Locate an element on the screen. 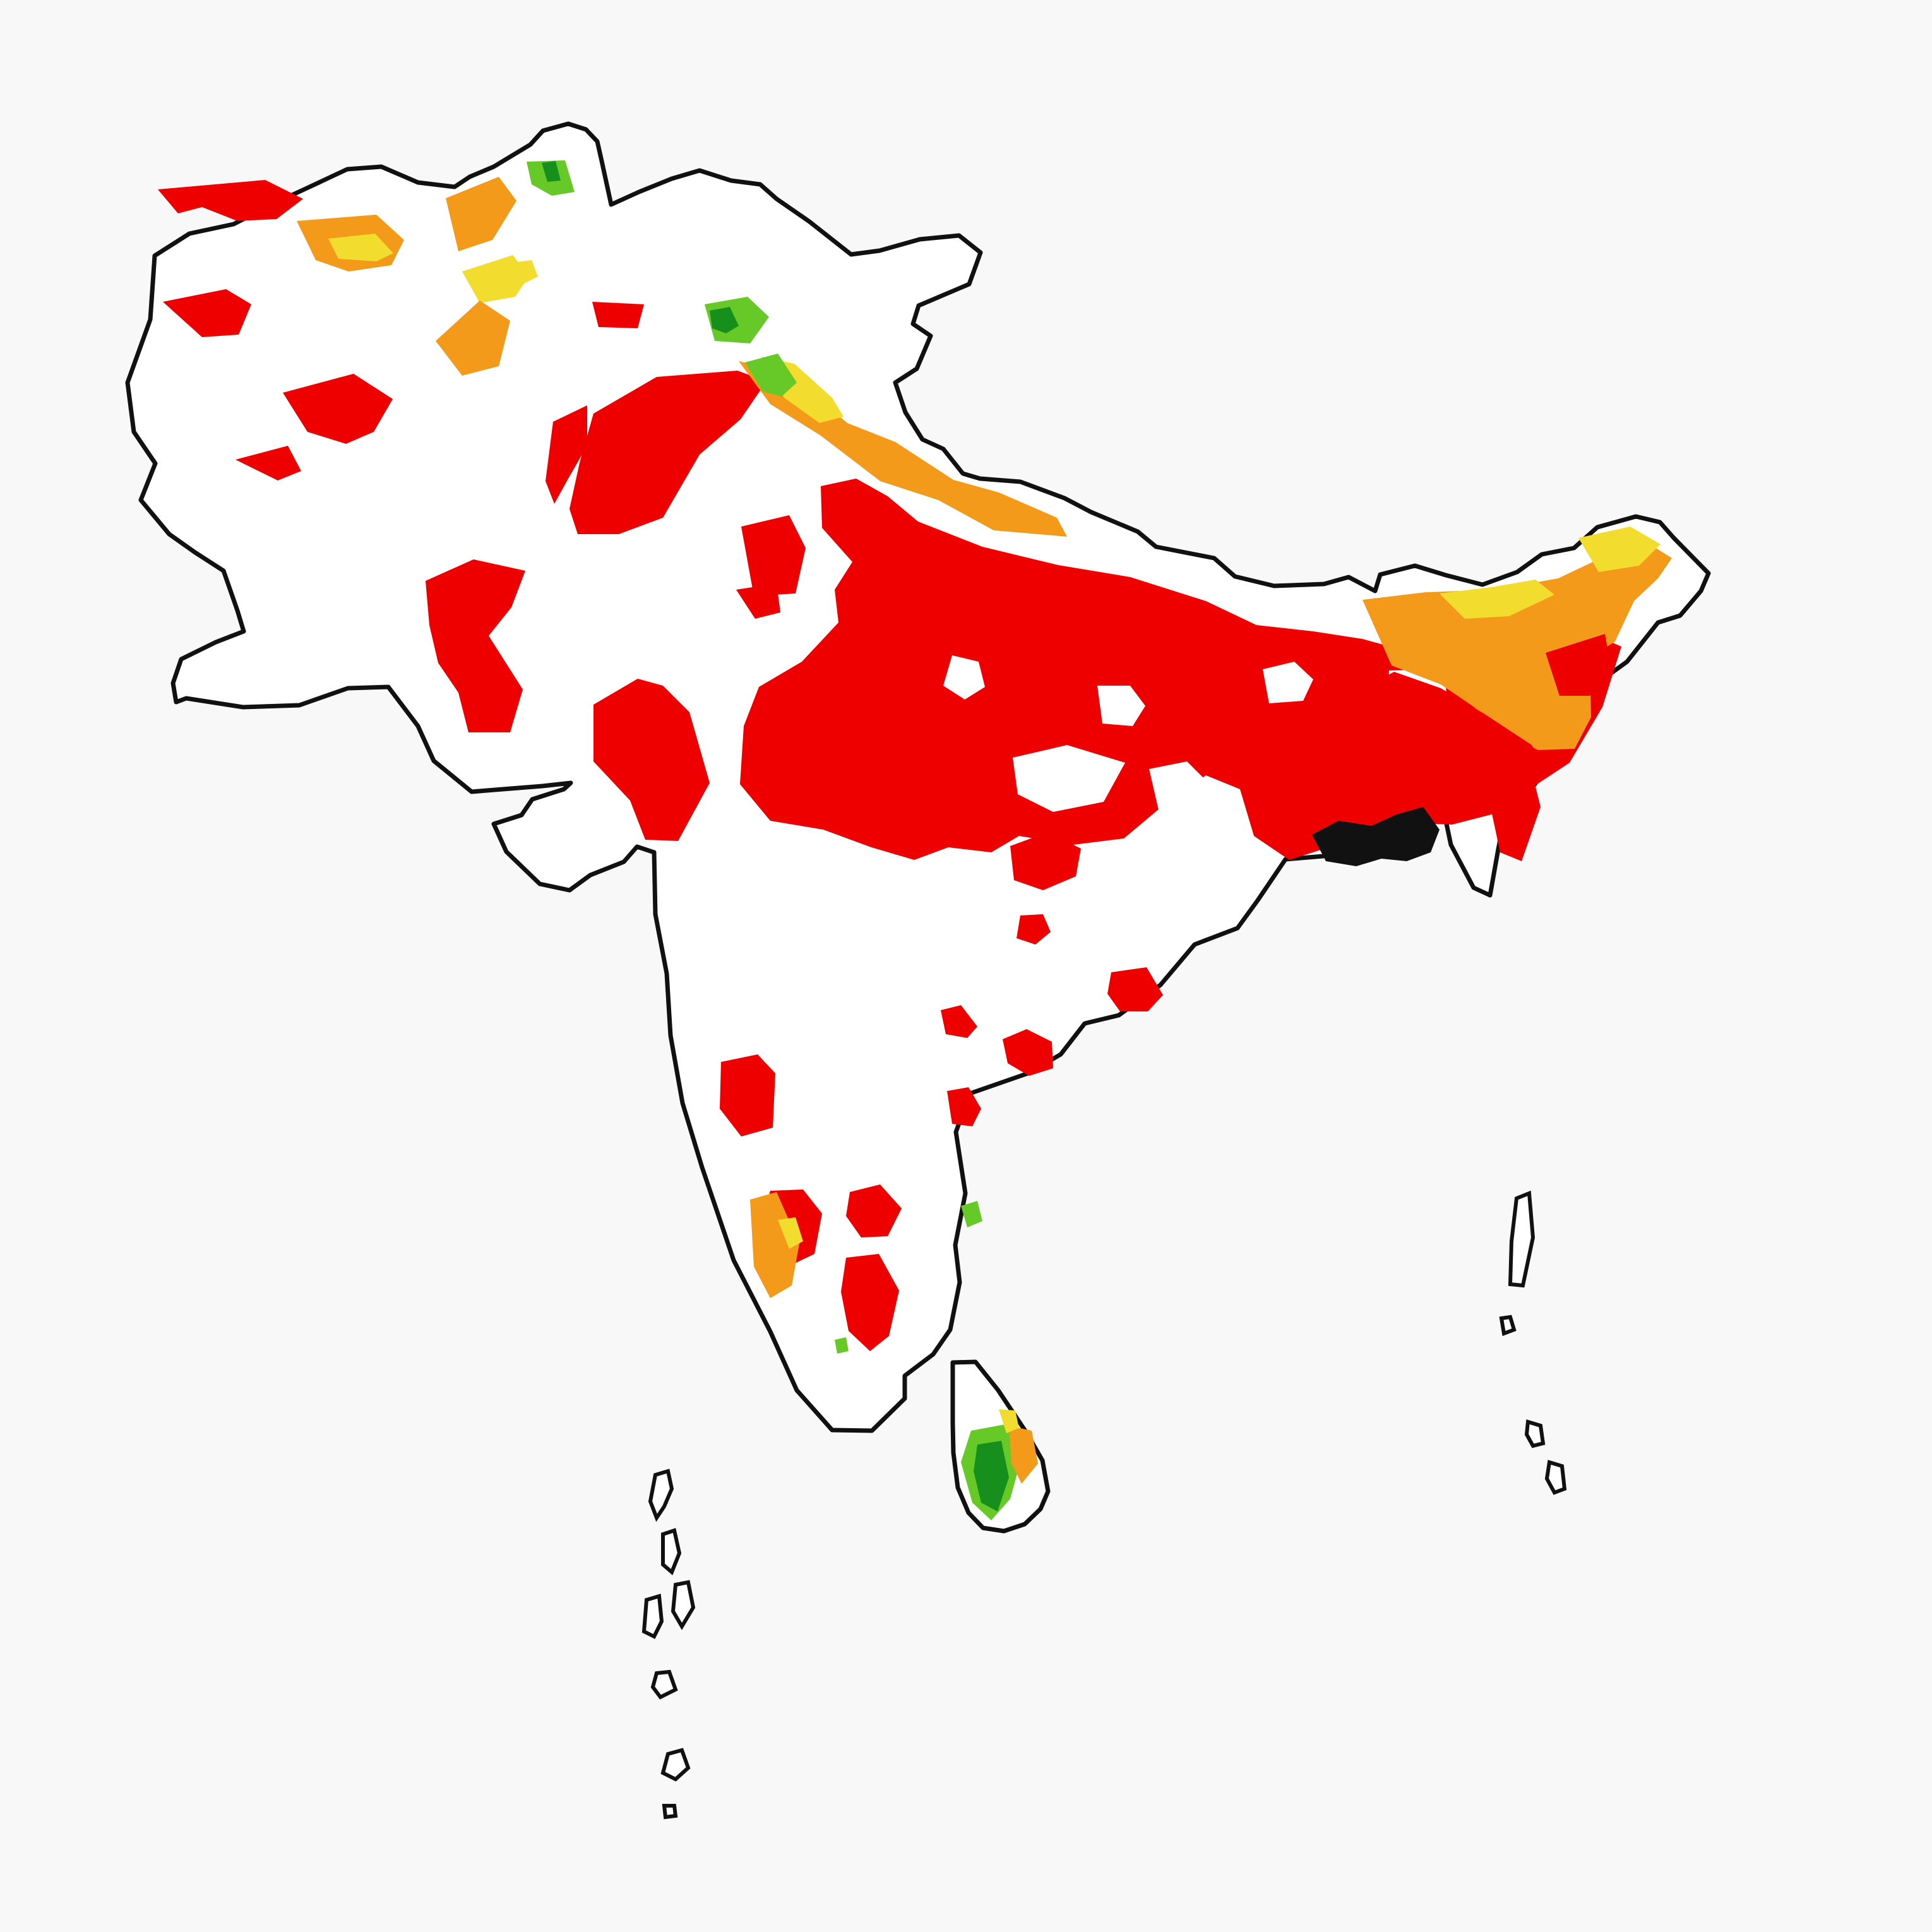  peninsula-yellow-patch is located at coordinates (790, 1233).